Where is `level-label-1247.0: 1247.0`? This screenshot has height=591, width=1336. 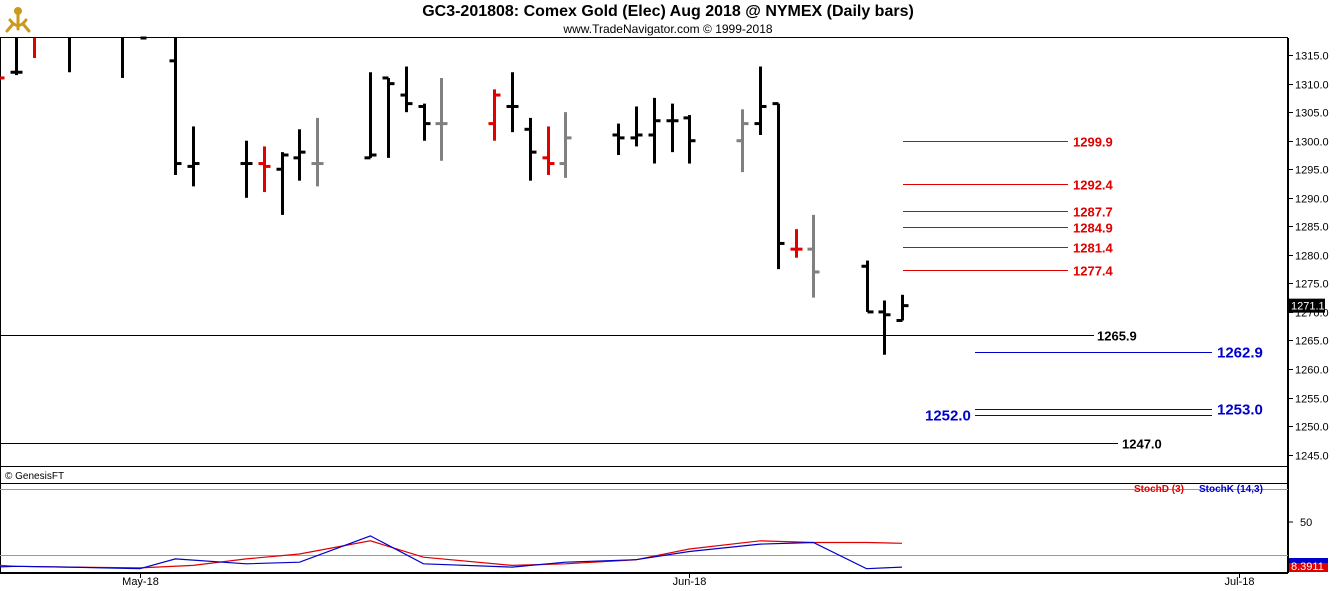 level-label-1247.0: 1247.0 is located at coordinates (1142, 444).